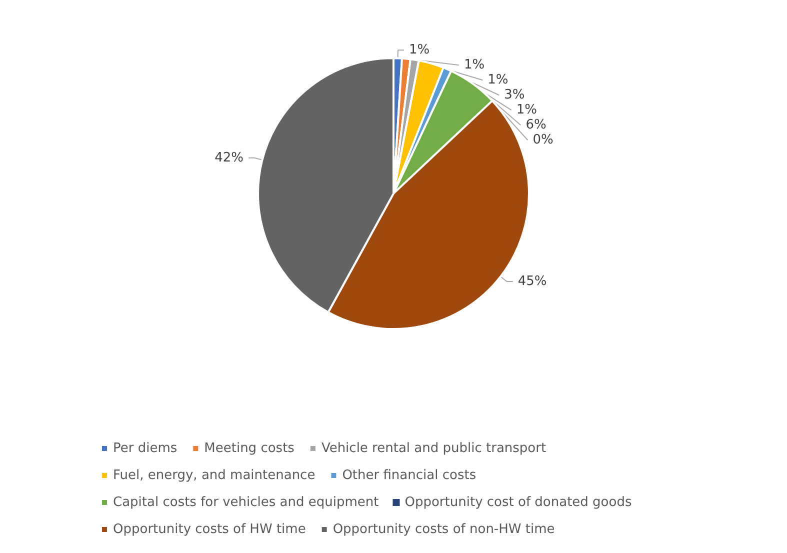  Describe the element at coordinates (433, 448) in the screenshot. I see `legend-label: Vehicle rental and public transport` at that location.